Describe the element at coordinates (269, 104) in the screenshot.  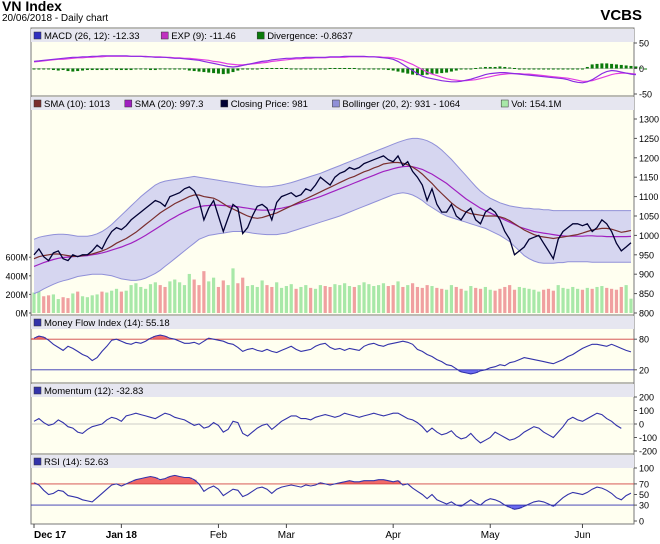
I see `legend-label: Closing Price: 981` at that location.